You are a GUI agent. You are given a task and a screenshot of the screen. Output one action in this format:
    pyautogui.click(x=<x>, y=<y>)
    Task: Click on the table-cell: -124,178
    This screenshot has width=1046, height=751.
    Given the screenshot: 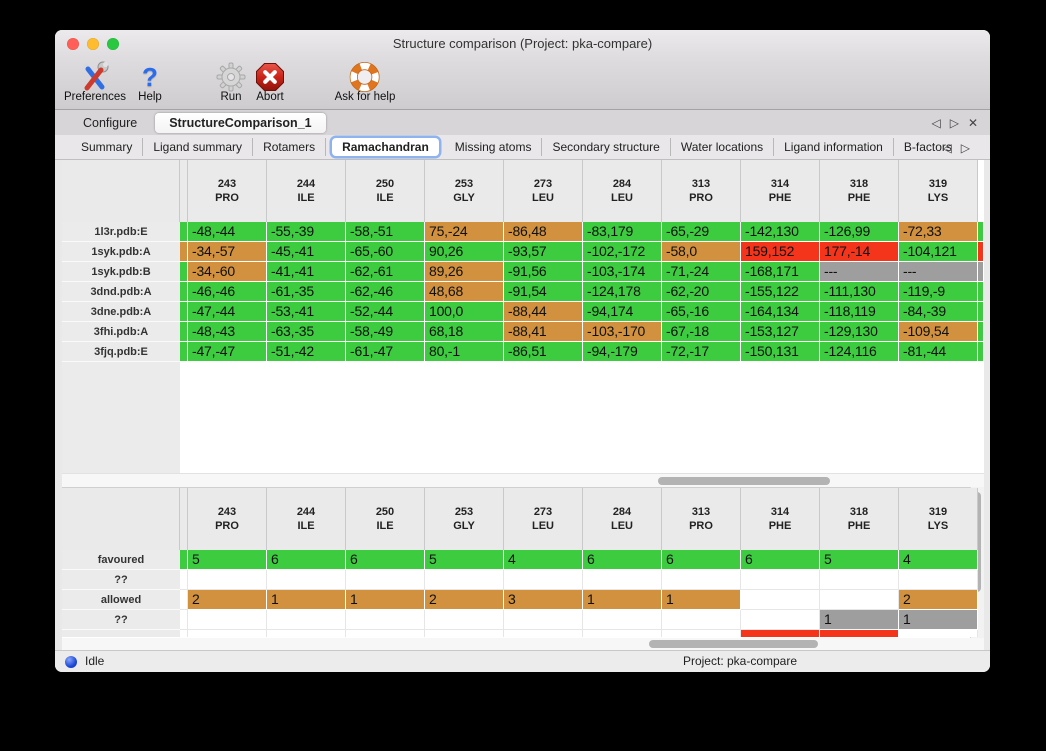 What is the action you would take?
    pyautogui.click(x=622, y=292)
    